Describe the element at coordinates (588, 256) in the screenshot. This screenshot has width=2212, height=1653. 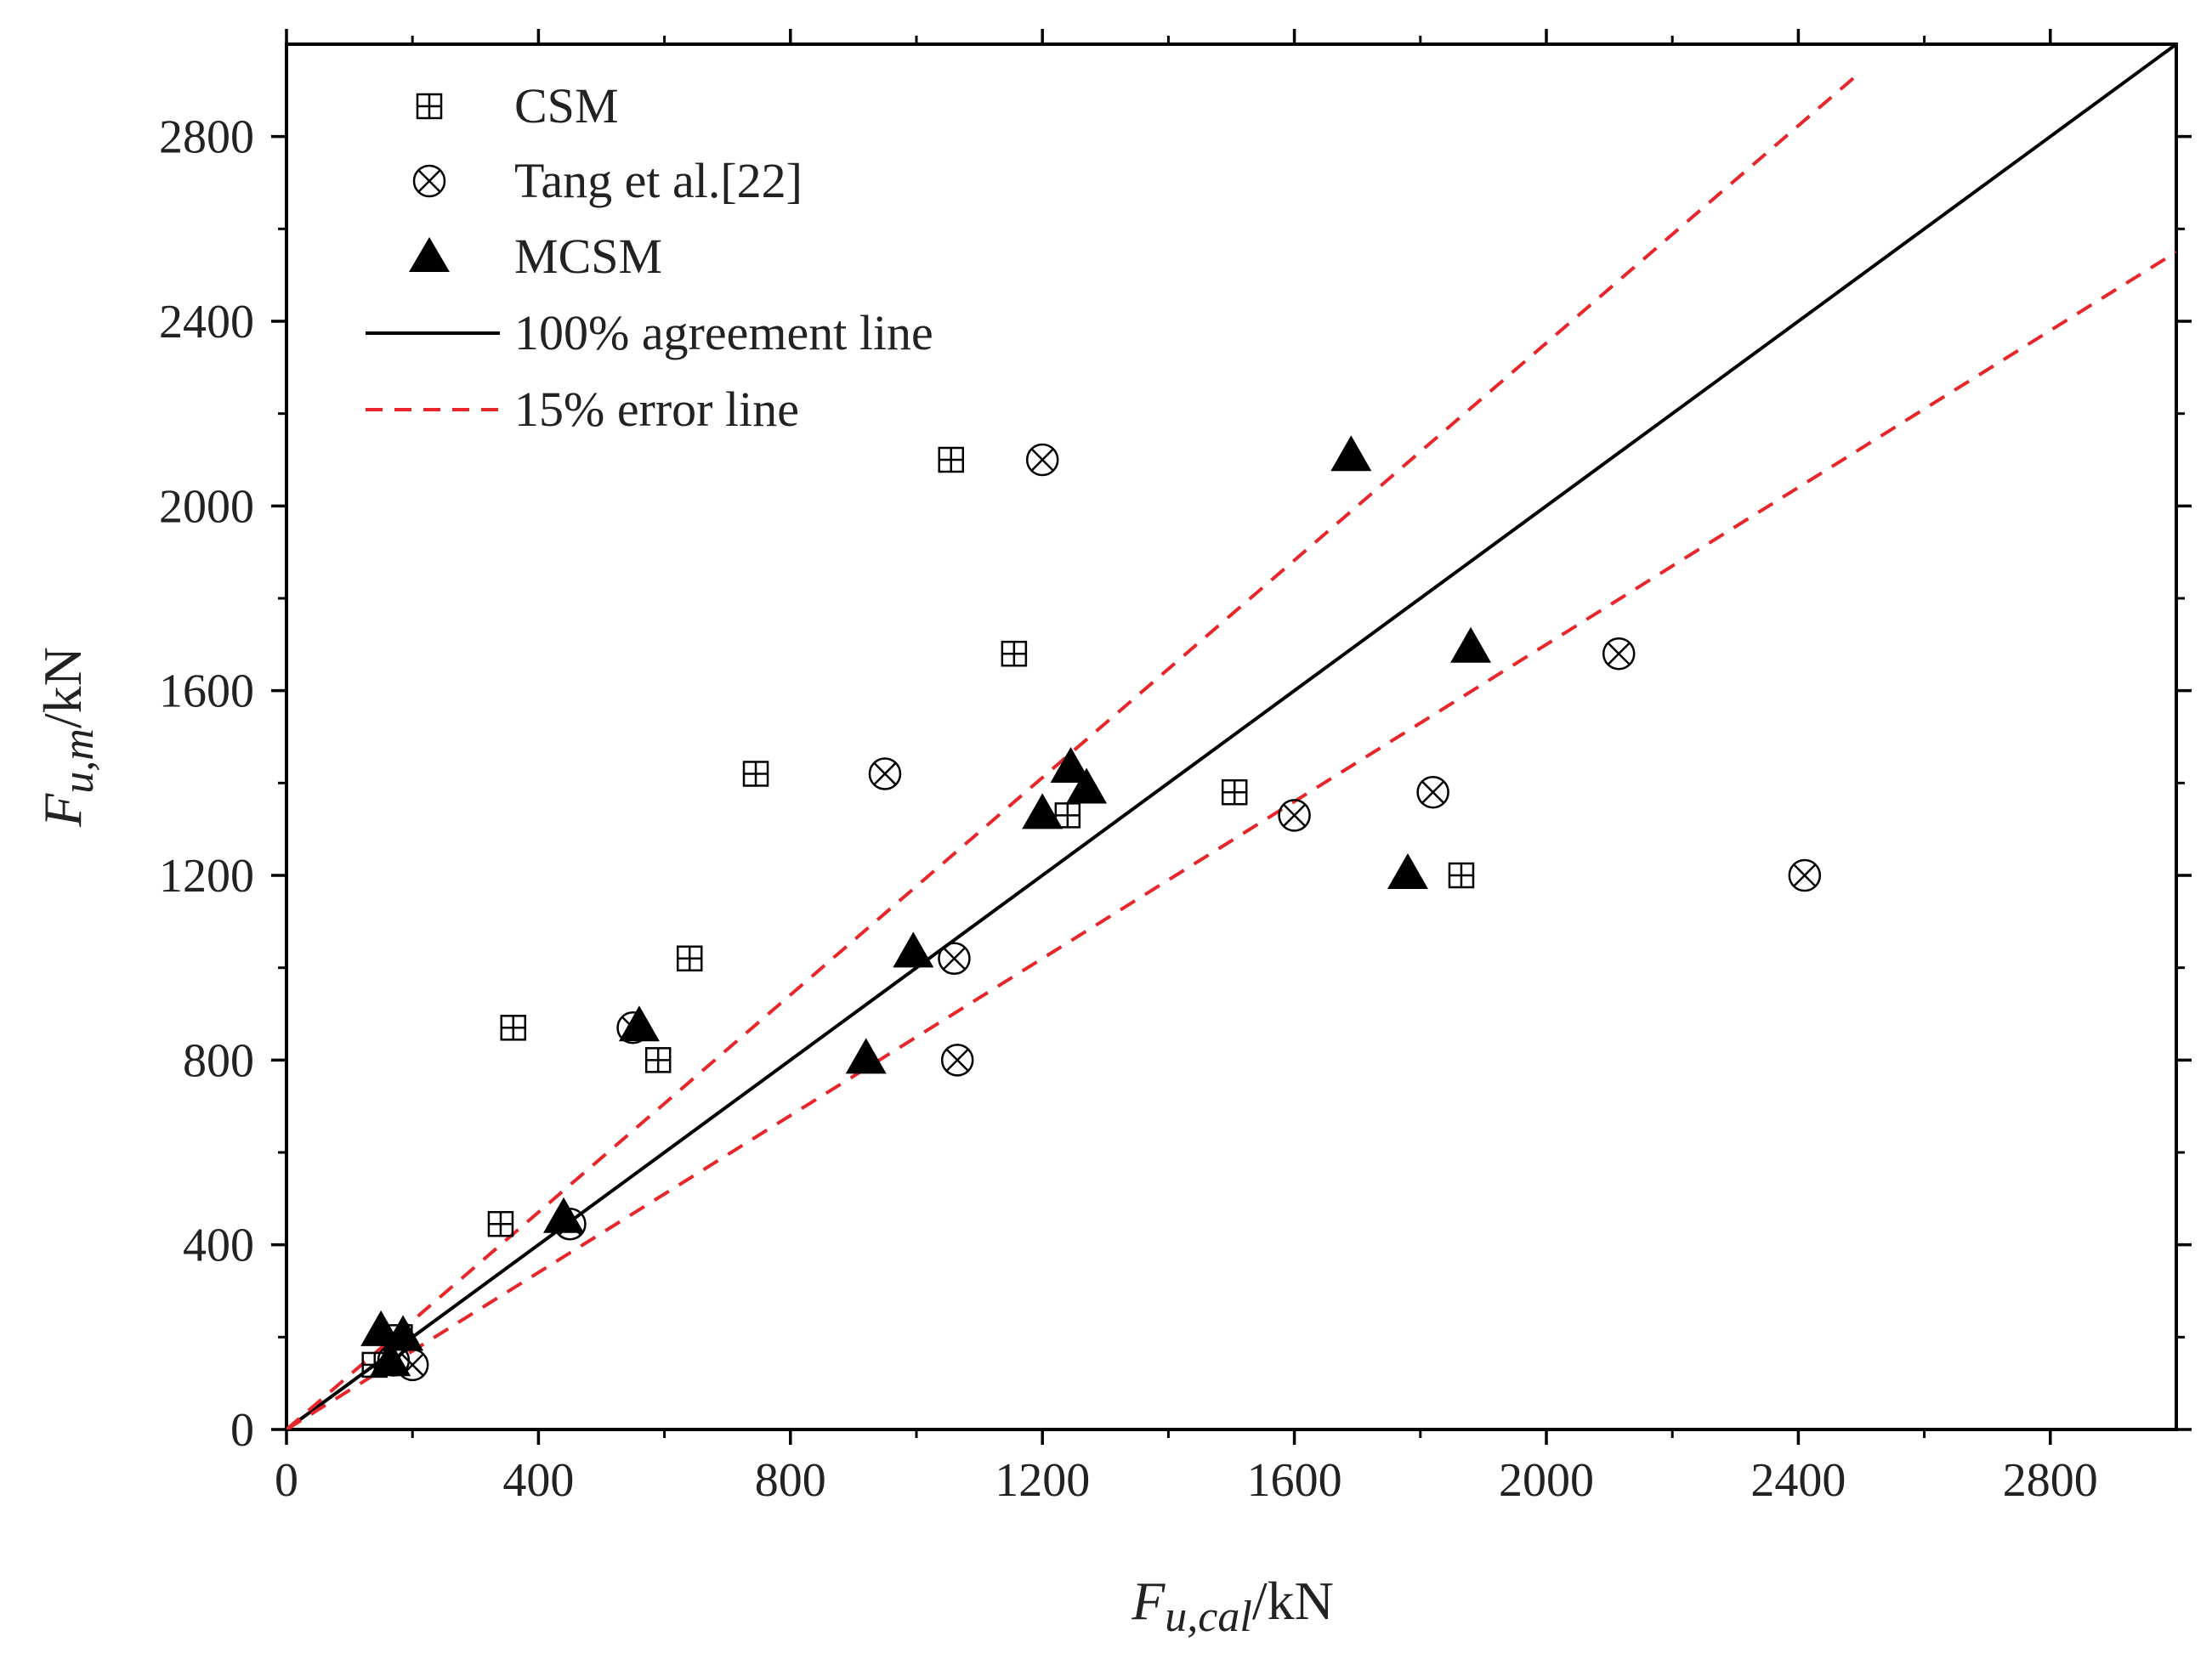
I see `legend-label-mcsm: MCSM` at that location.